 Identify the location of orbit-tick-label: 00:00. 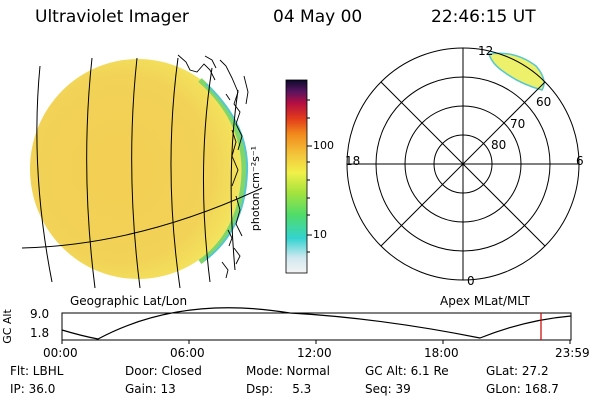
(60, 353).